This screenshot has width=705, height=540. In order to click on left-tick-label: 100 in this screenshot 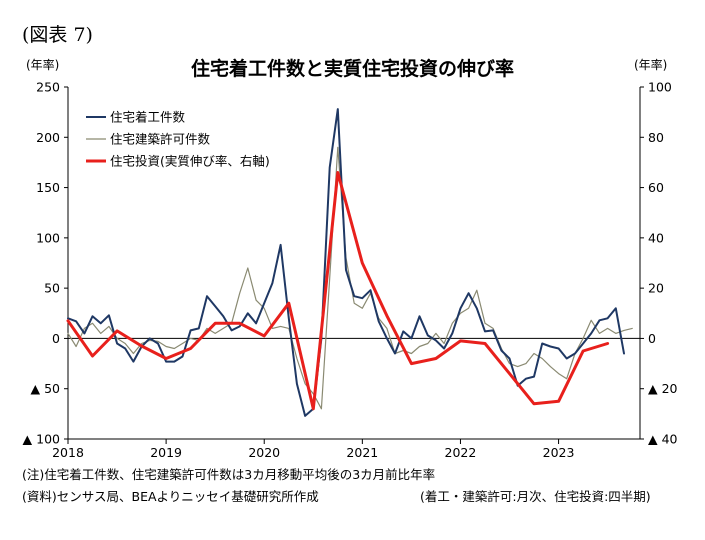, I will do `click(48, 237)`.